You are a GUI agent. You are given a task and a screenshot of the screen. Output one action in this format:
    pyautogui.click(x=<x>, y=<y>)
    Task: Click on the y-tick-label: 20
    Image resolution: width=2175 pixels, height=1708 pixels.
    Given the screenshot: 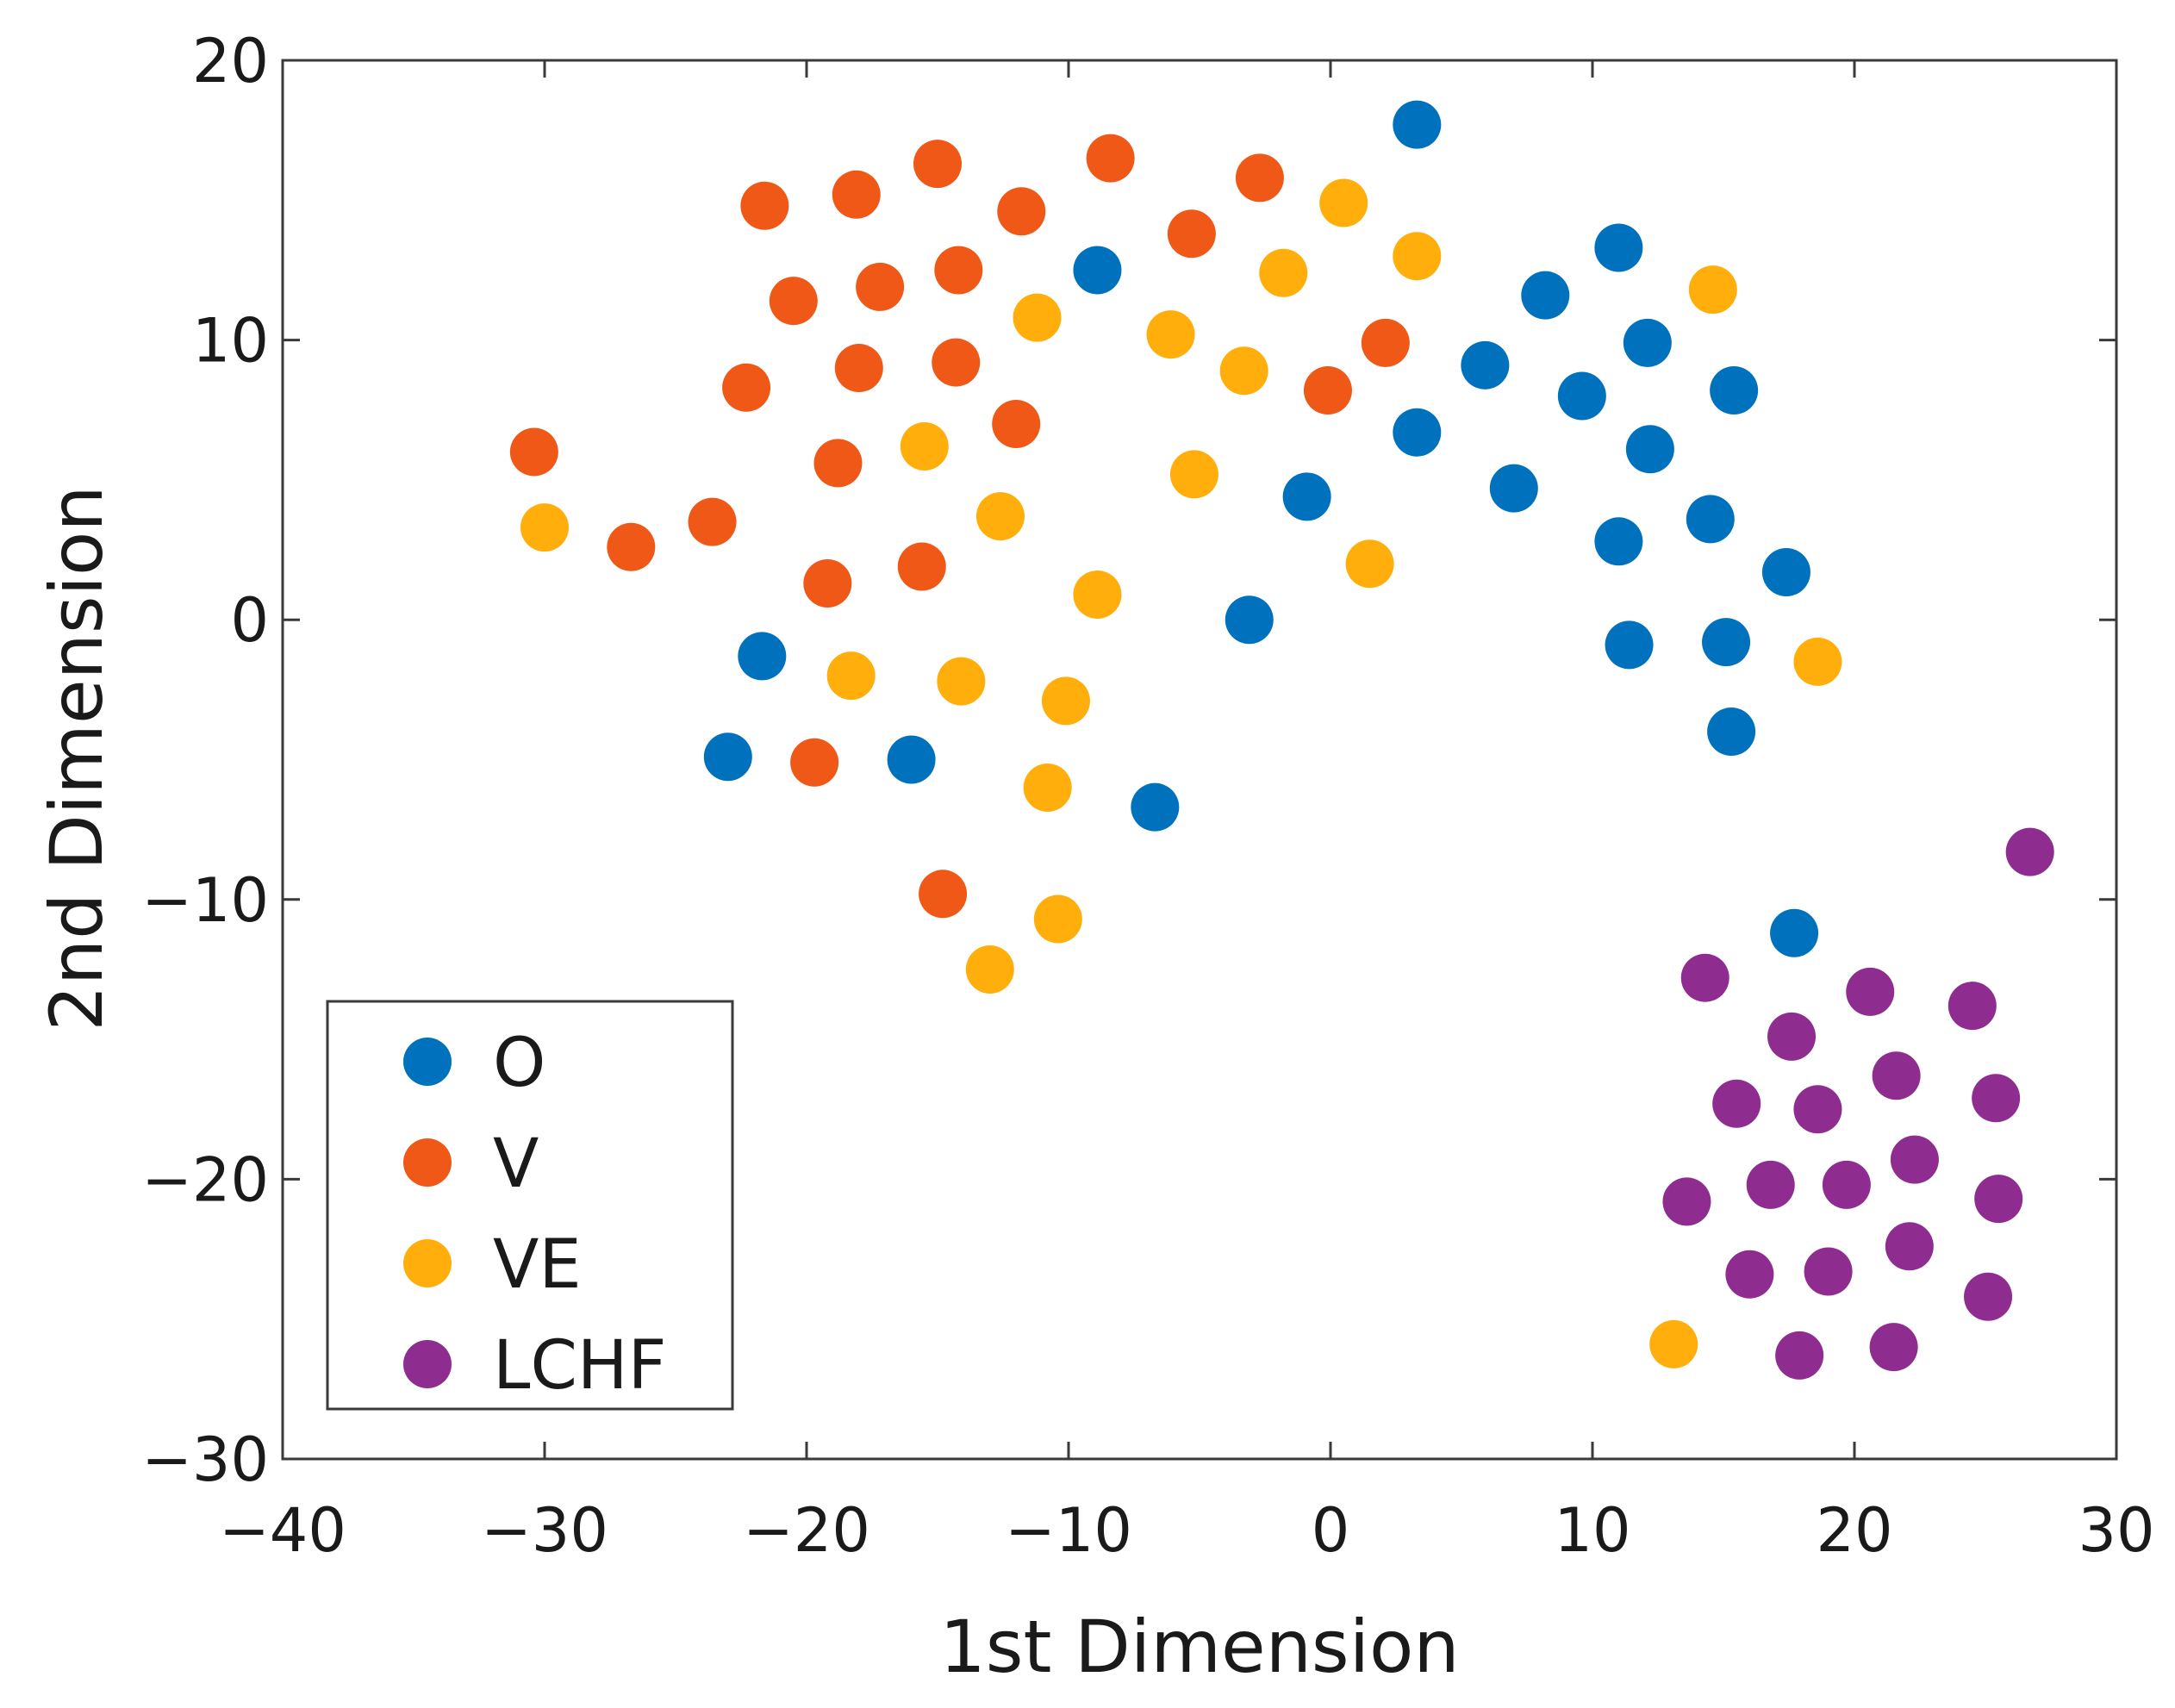 What is the action you would take?
    pyautogui.click(x=231, y=62)
    